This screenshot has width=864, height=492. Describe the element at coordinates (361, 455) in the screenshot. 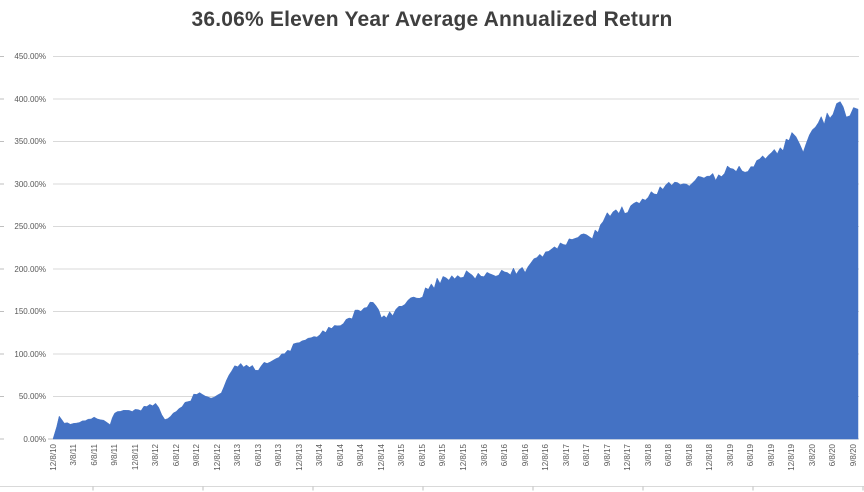

I see `x-axis-tick-label: 9/8/14` at that location.